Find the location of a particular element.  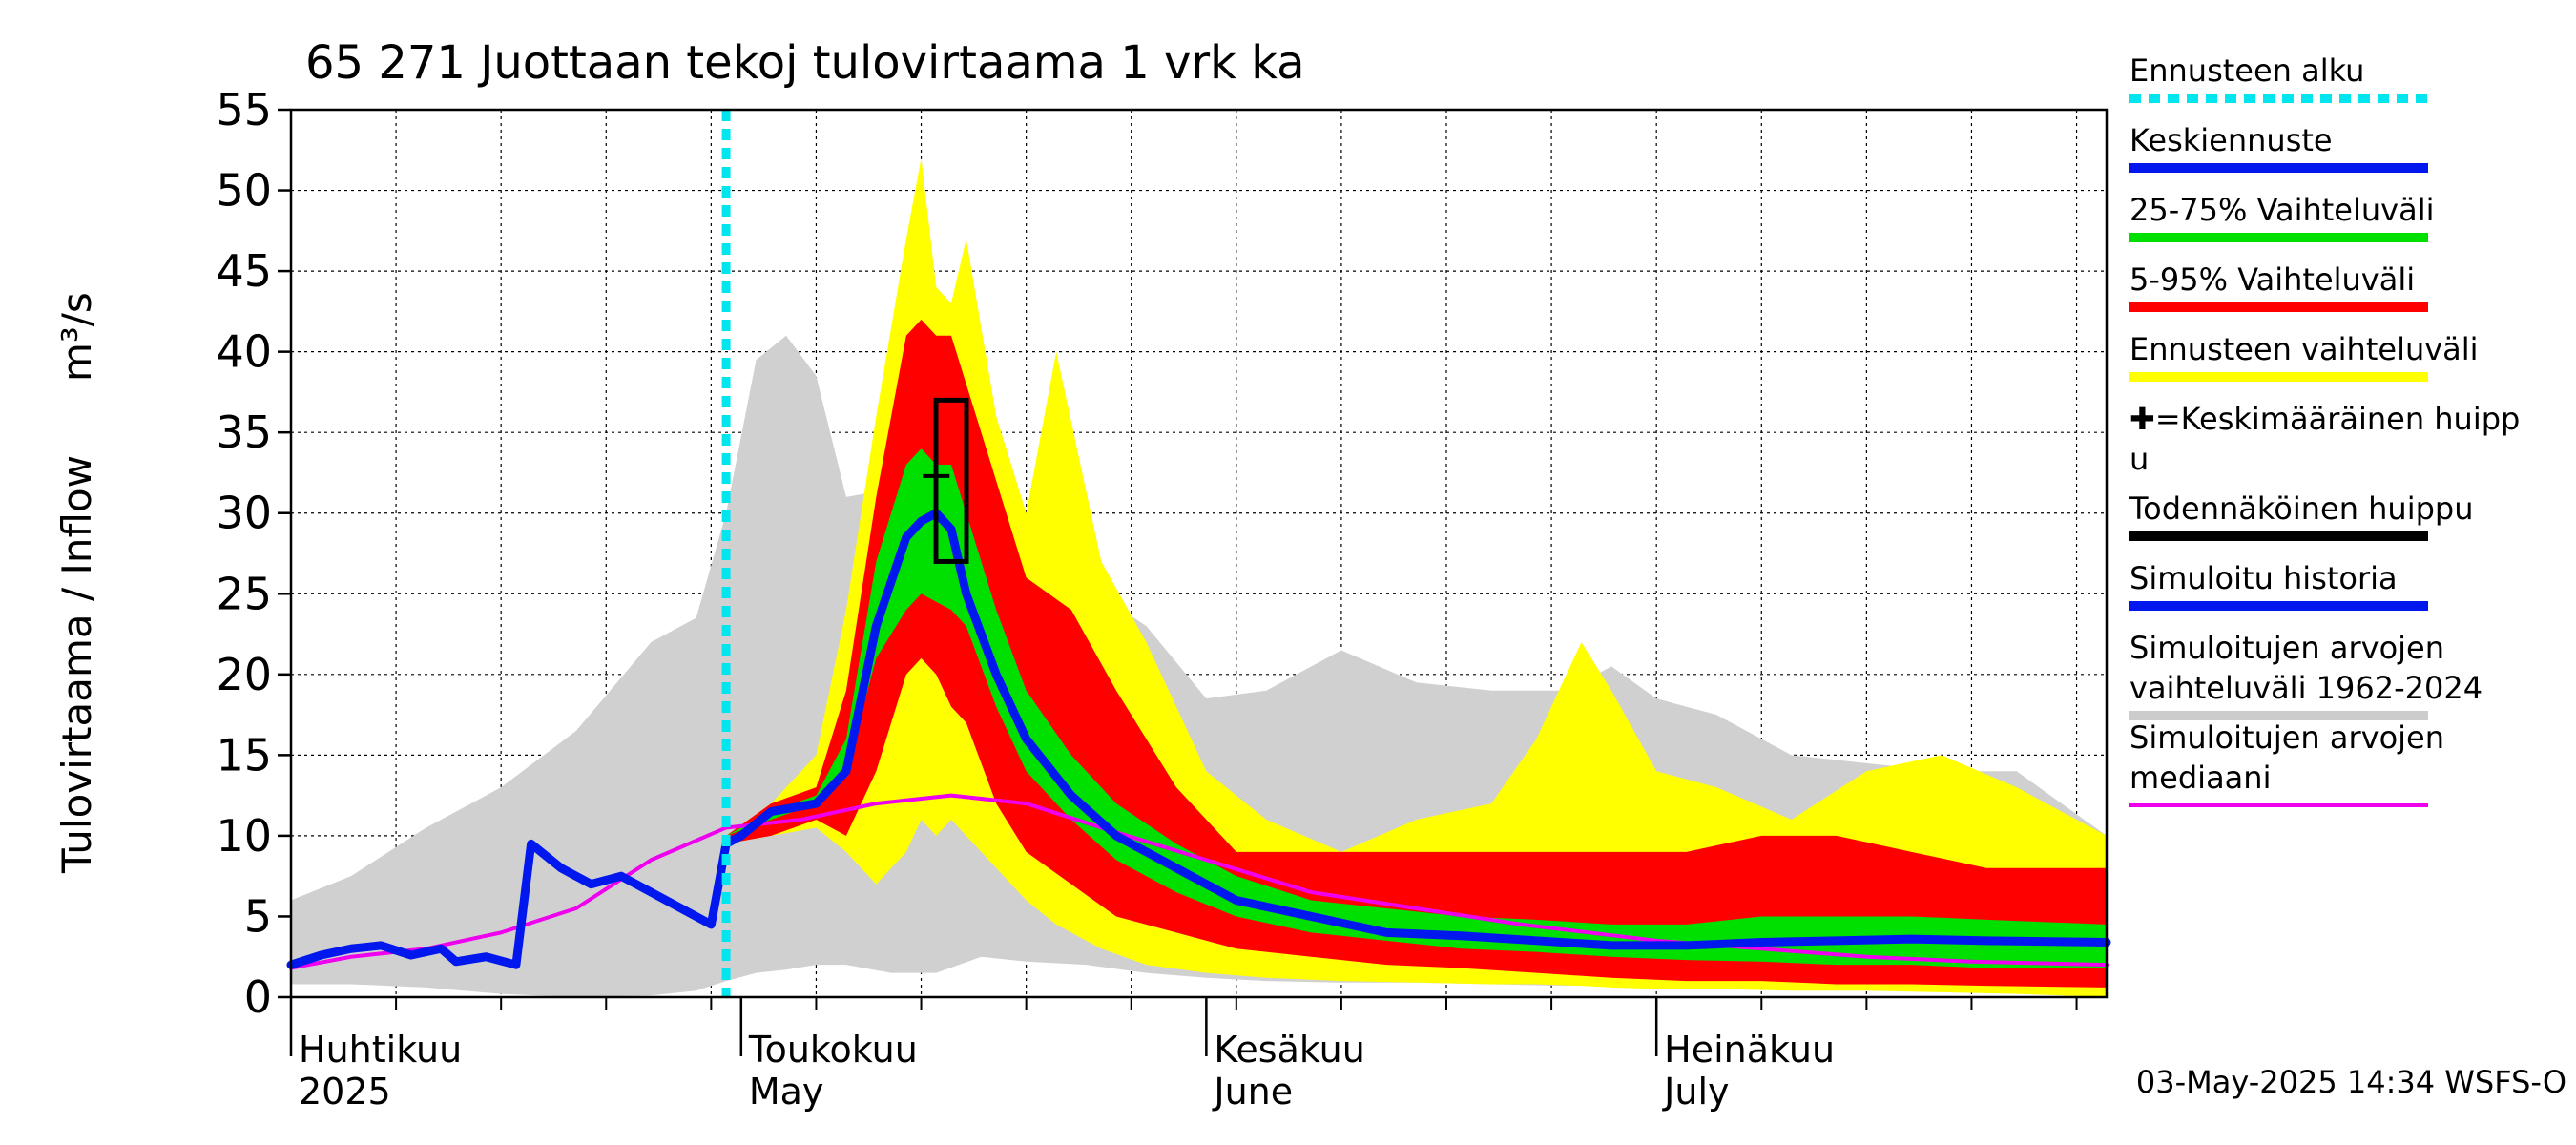

footer-timestamp: 03-May-2025 14:34 WSFS-O is located at coordinates (2351, 1082).